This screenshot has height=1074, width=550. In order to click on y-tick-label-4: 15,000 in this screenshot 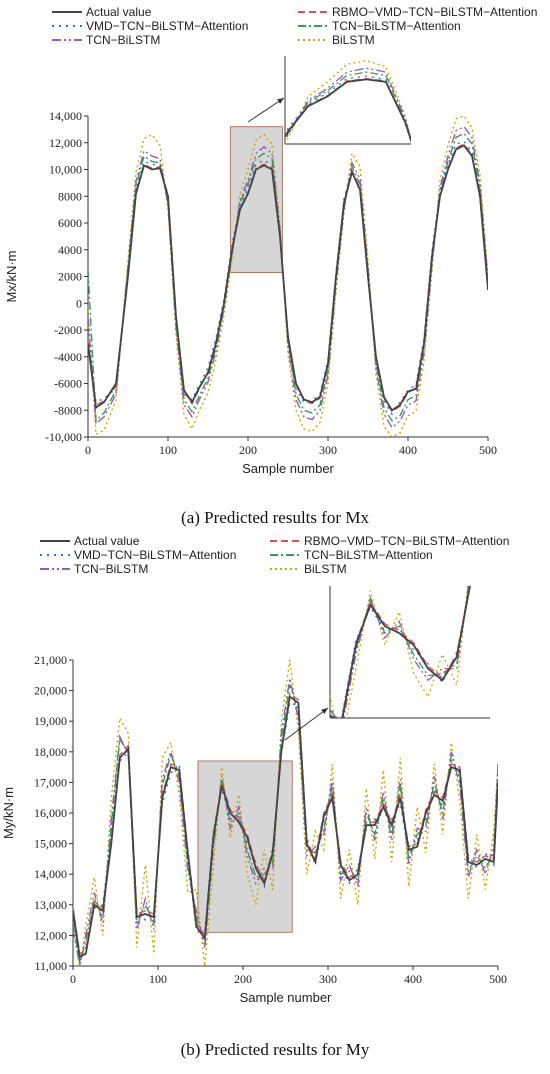, I will do `click(50, 844)`.